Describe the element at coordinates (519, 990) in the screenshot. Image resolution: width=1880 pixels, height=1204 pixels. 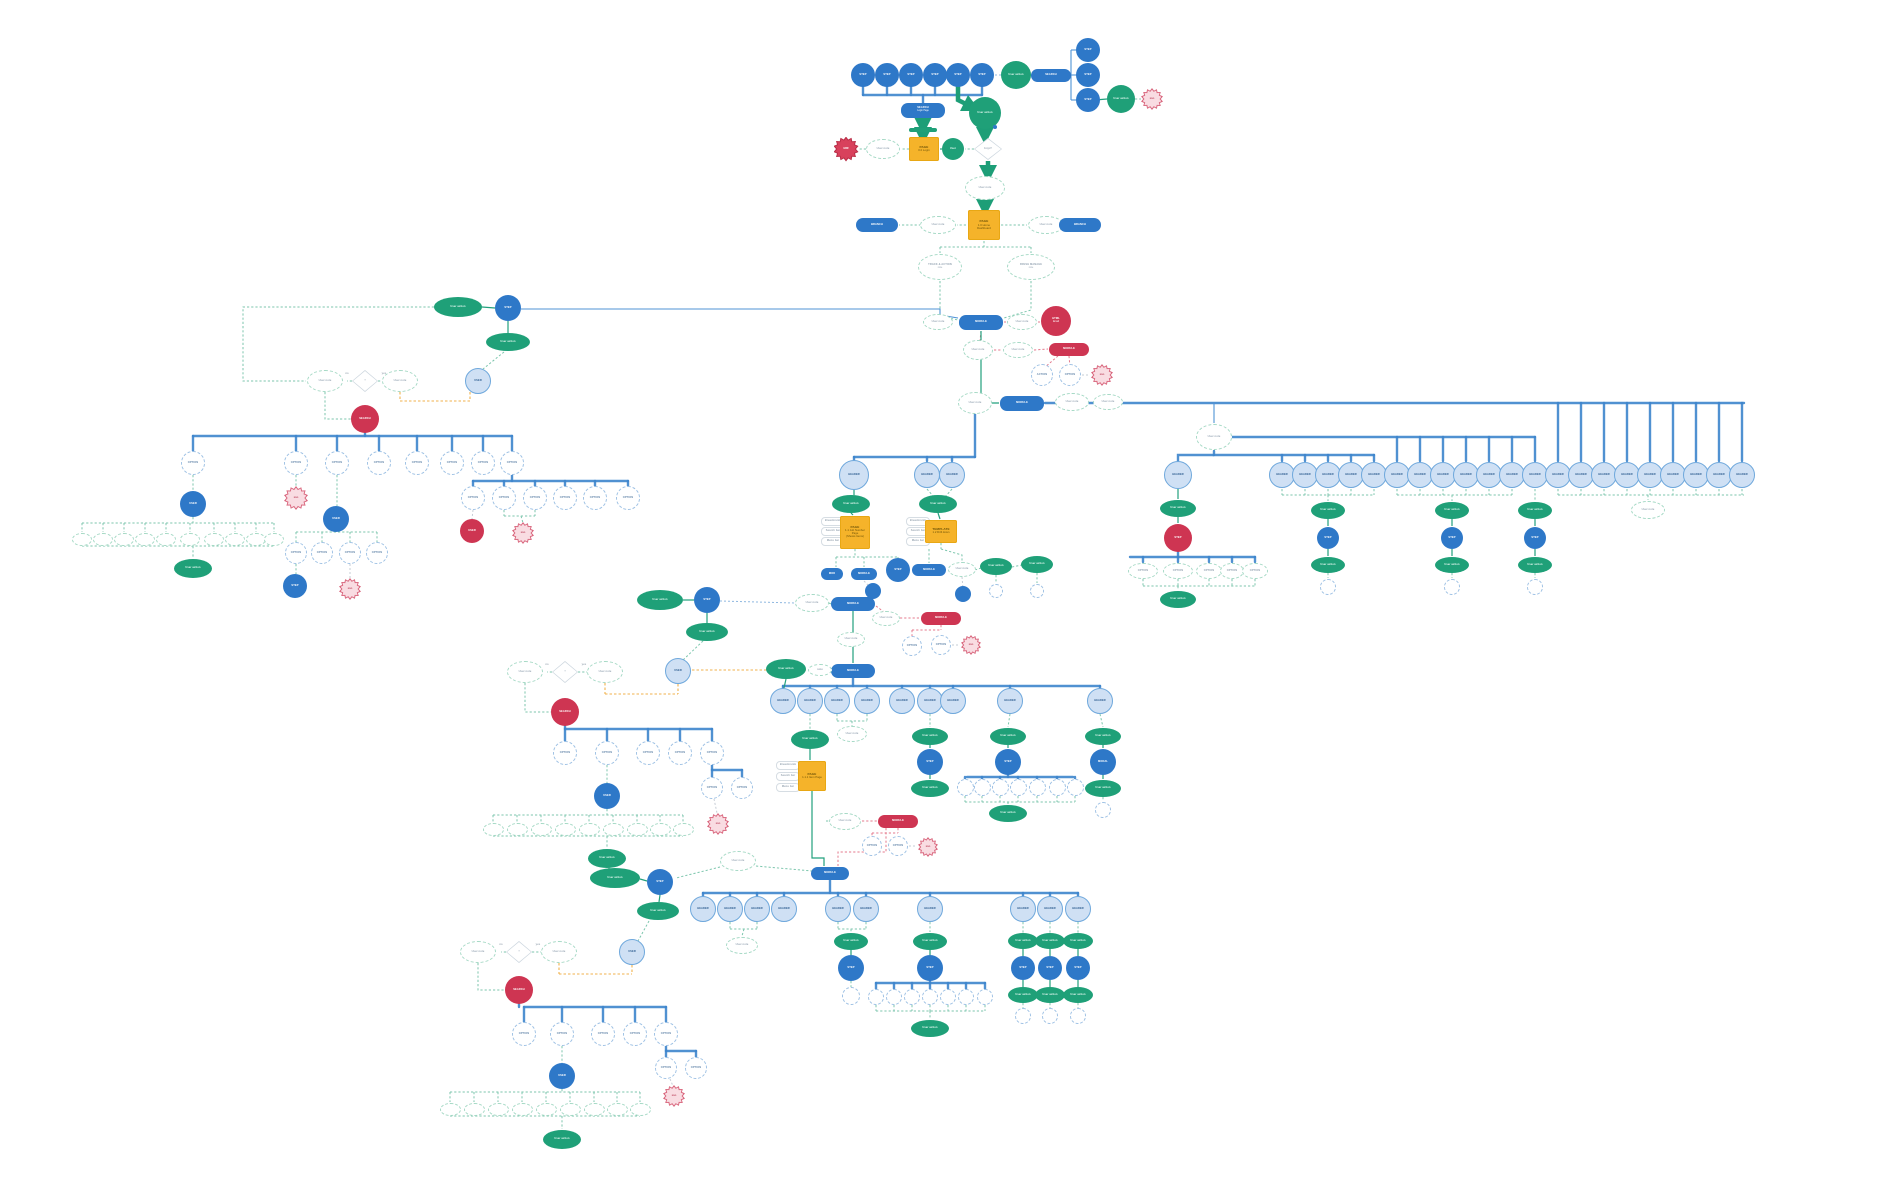
I see `alert-step-circle-6: SEARCH` at that location.